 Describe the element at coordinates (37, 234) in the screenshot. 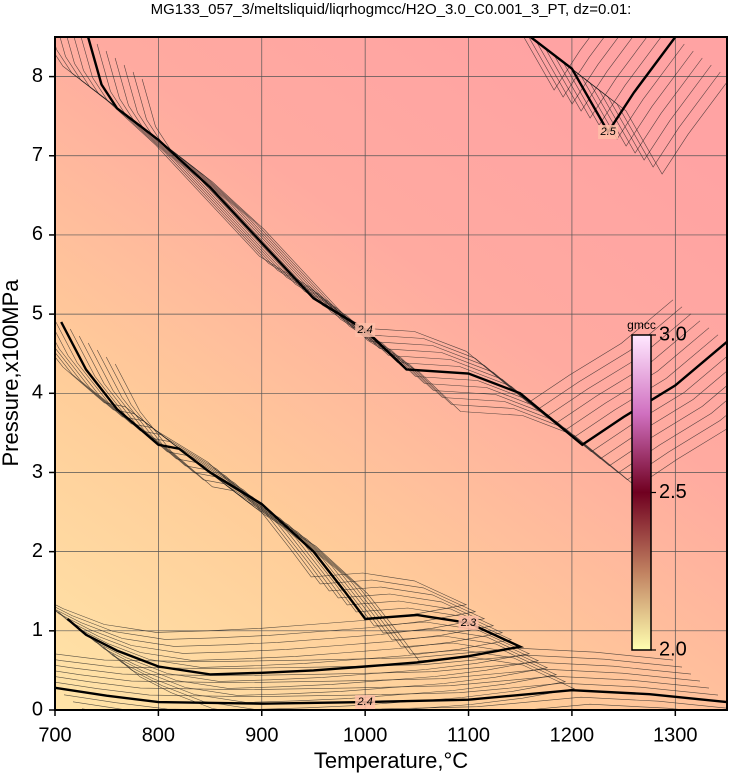

I see `y-tick-label: 6` at that location.